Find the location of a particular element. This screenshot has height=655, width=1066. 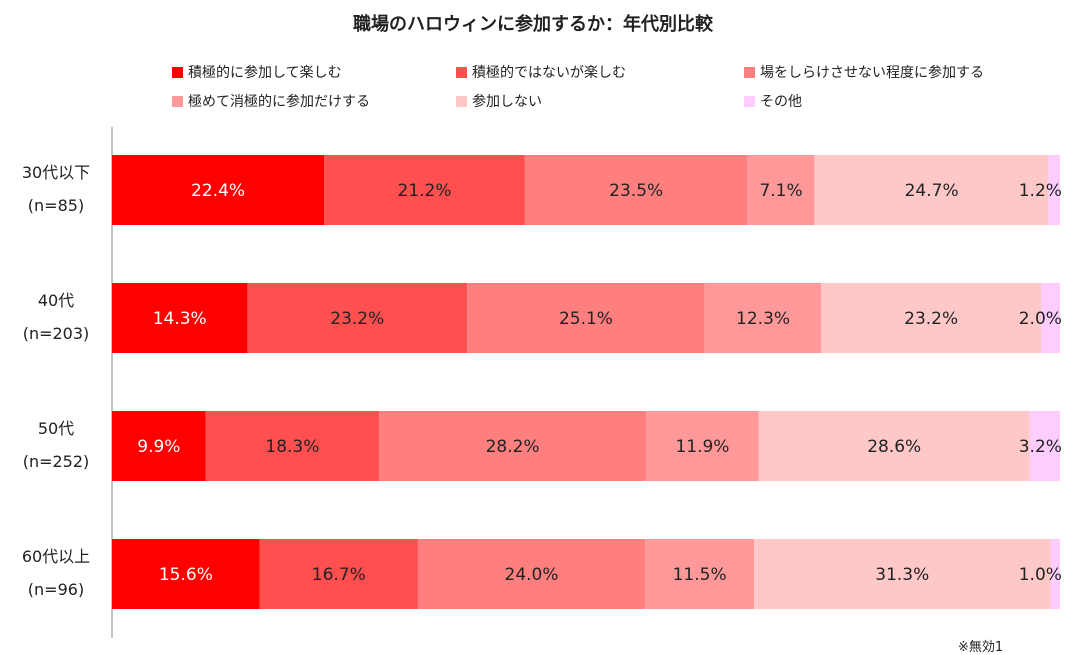

data-label: 11.9% is located at coordinates (702, 447).